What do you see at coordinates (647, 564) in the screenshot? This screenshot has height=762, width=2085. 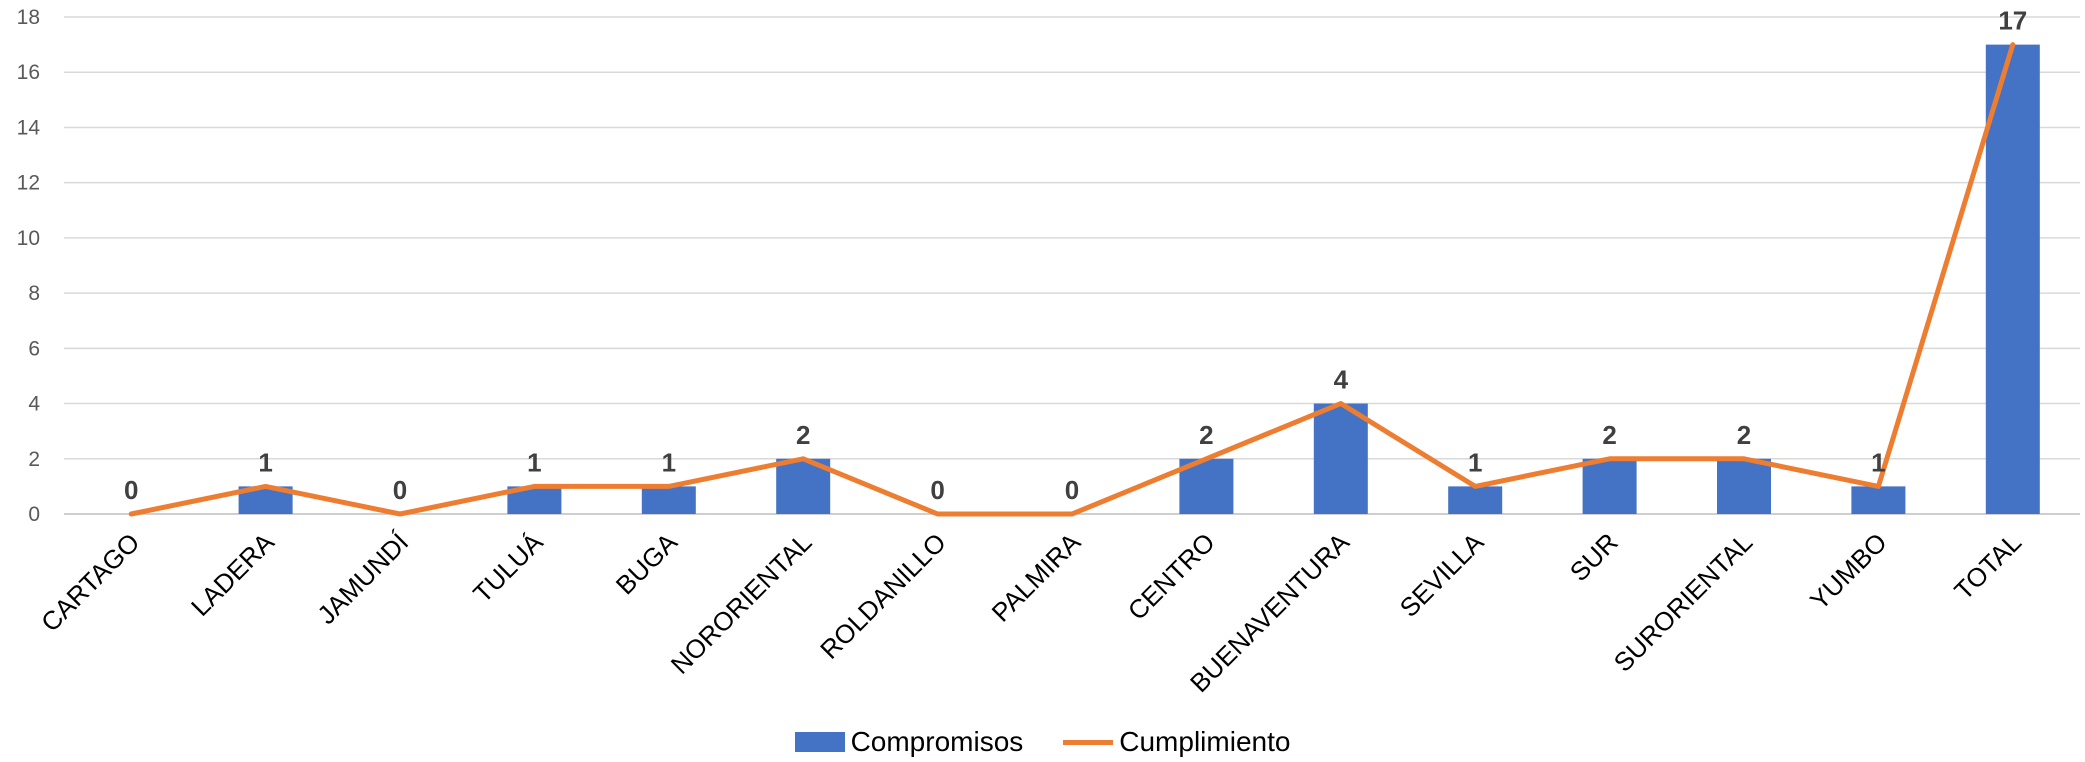 I see `x-tick-label: BUGA` at bounding box center [647, 564].